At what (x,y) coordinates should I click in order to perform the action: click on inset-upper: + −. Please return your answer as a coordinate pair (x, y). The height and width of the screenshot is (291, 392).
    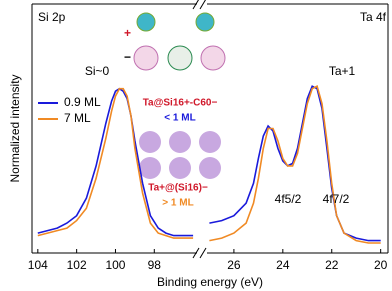
    Looking at the image, I should click on (175, 41).